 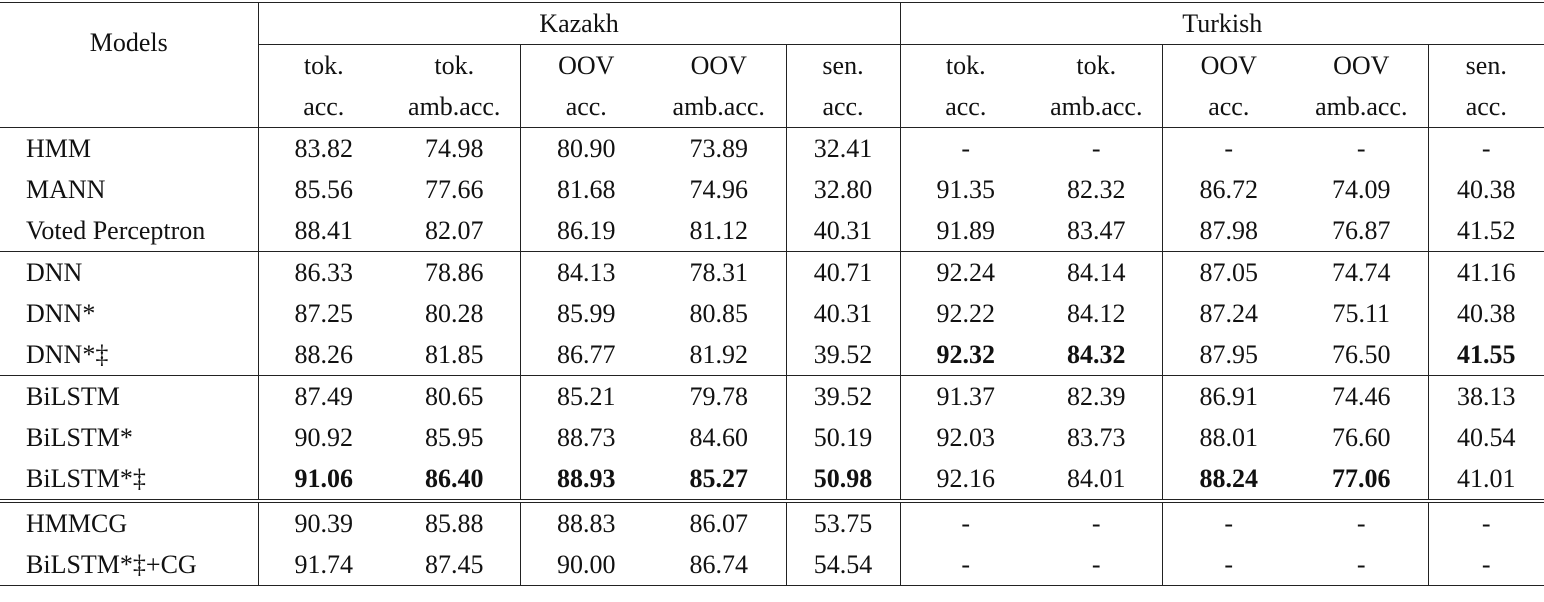 What do you see at coordinates (1228, 272) in the screenshot?
I see `value-cell: 87.05` at bounding box center [1228, 272].